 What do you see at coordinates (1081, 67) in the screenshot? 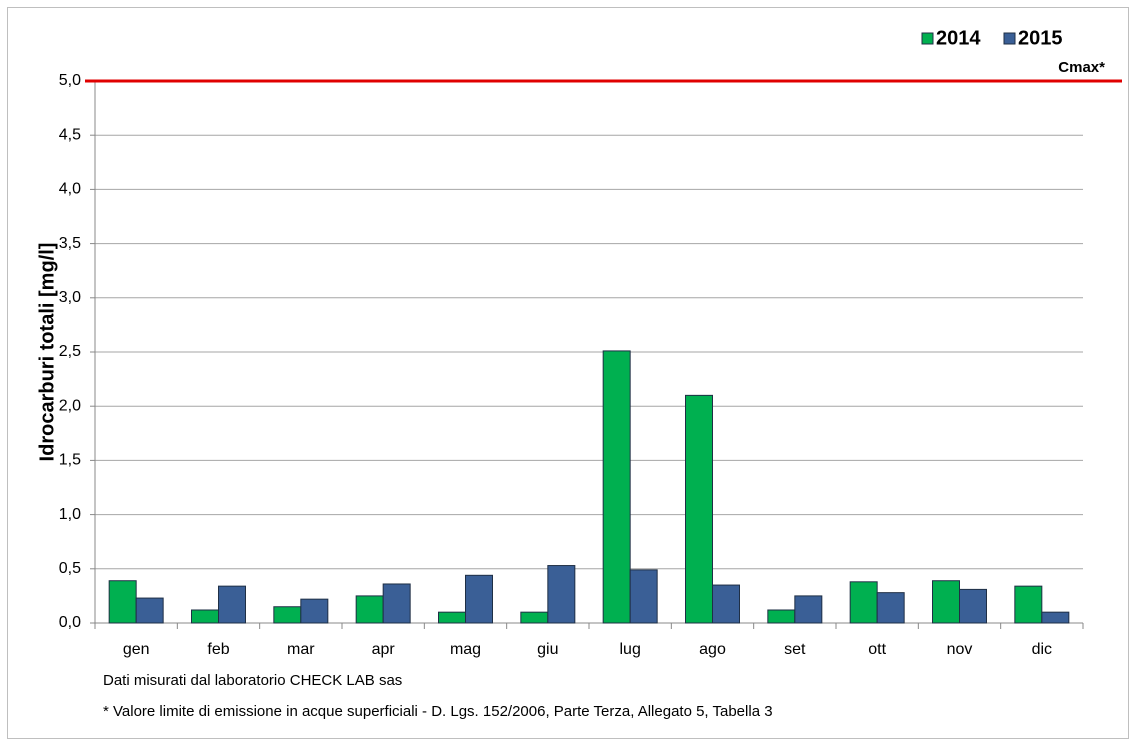
I see `limit-label: Cmax*` at bounding box center [1081, 67].